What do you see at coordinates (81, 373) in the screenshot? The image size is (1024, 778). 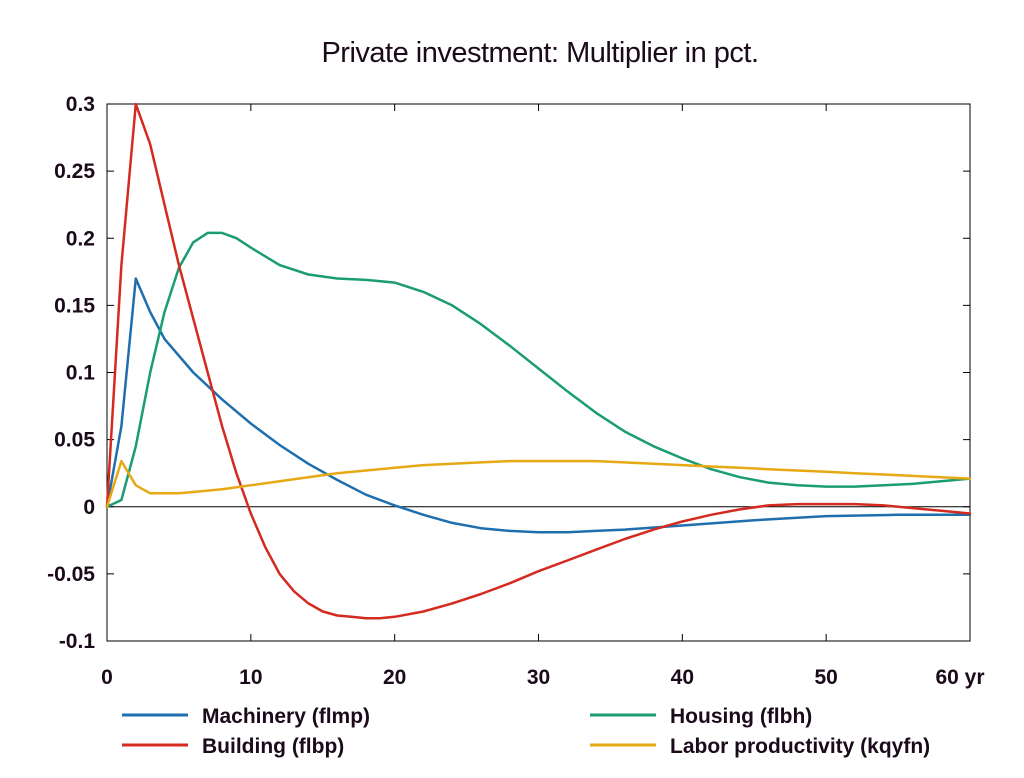 I see `y-tick-label: 0.1` at bounding box center [81, 373].